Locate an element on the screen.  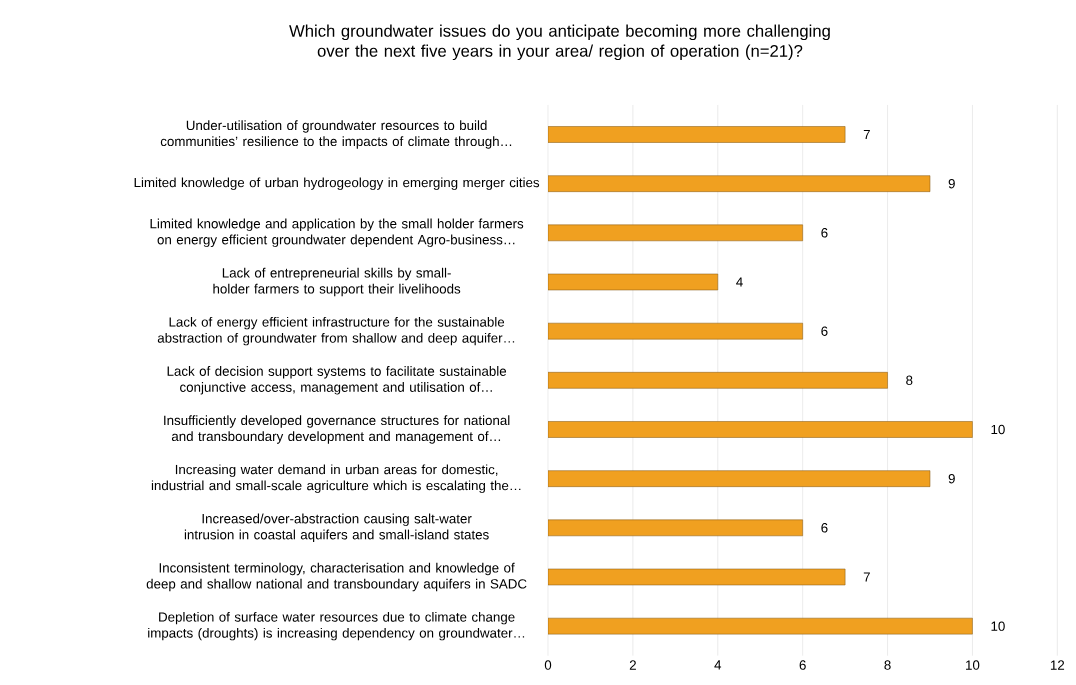
x-tick-label: 6 is located at coordinates (802, 665).